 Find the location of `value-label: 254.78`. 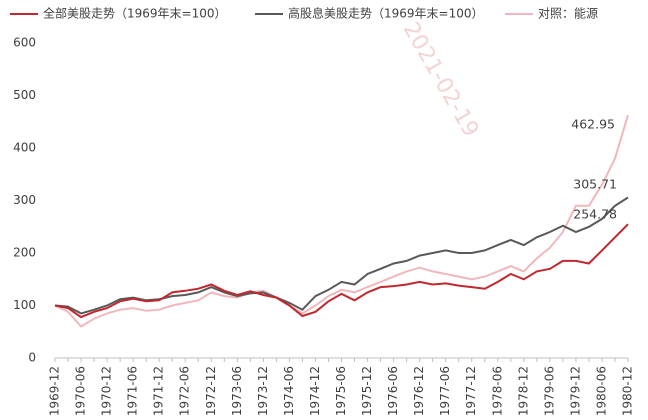

value-label: 254.78 is located at coordinates (595, 214).